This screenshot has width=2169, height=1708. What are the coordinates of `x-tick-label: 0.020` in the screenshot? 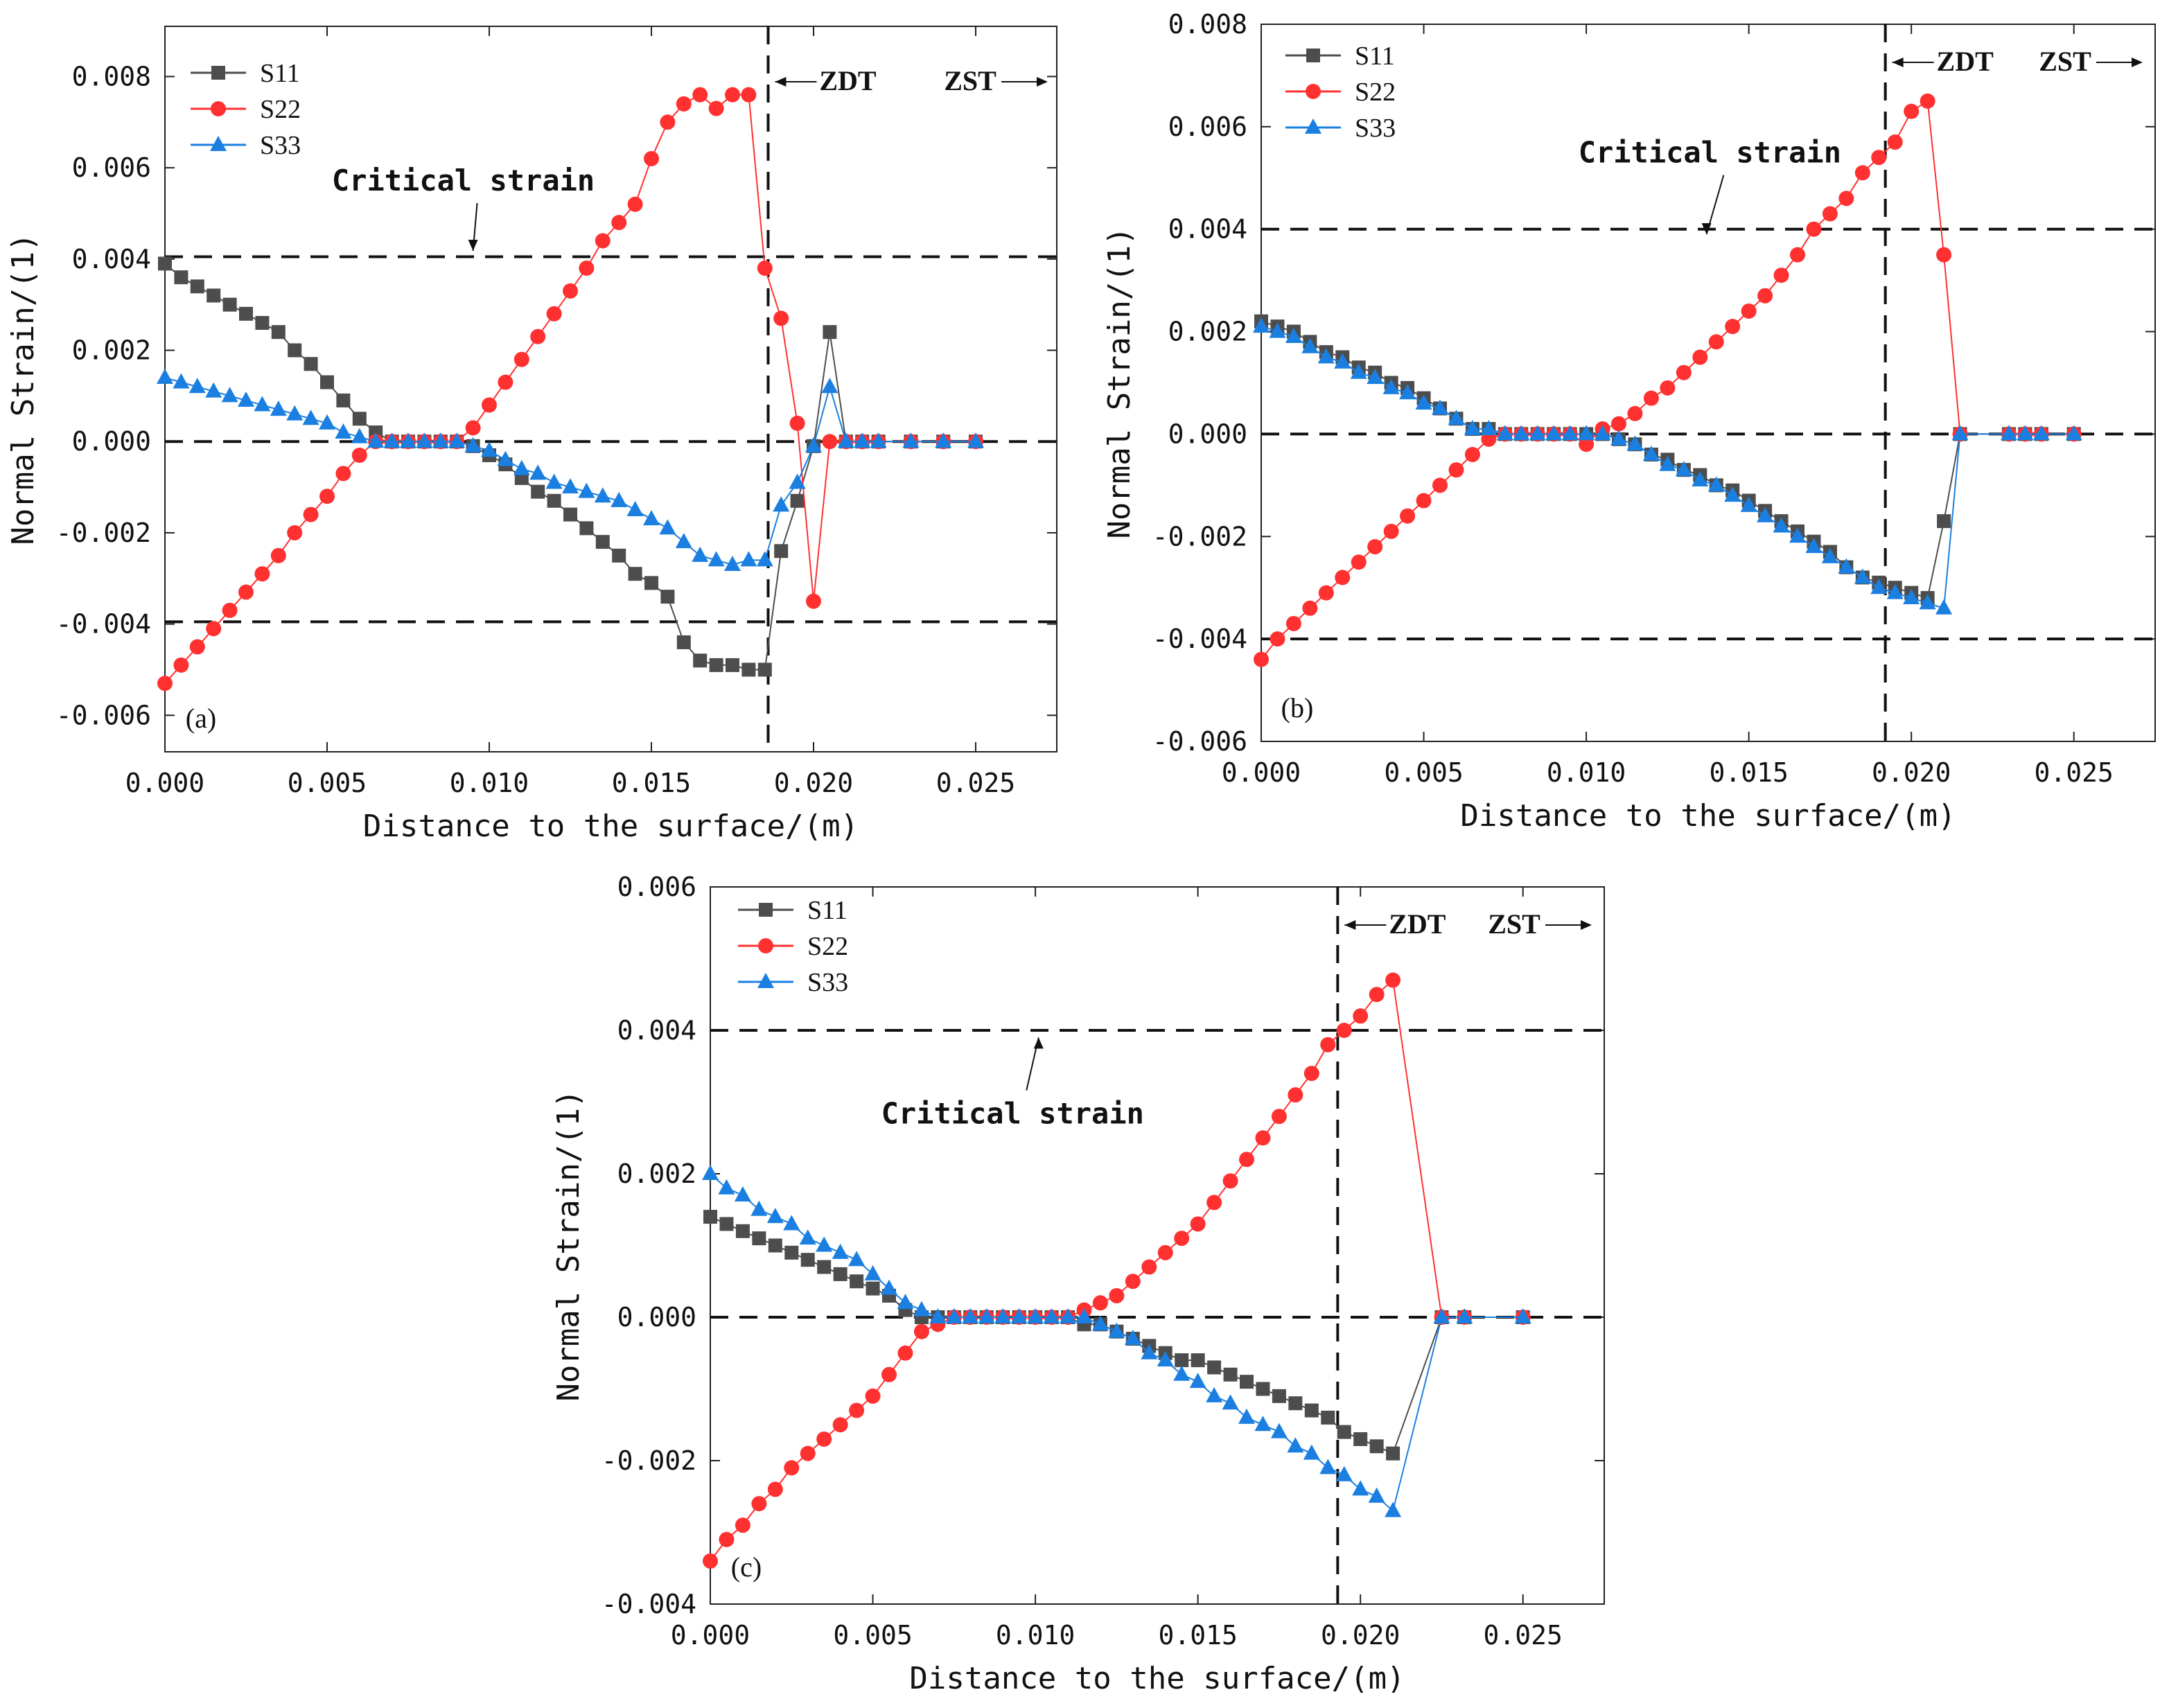 It's located at (1360, 1635).